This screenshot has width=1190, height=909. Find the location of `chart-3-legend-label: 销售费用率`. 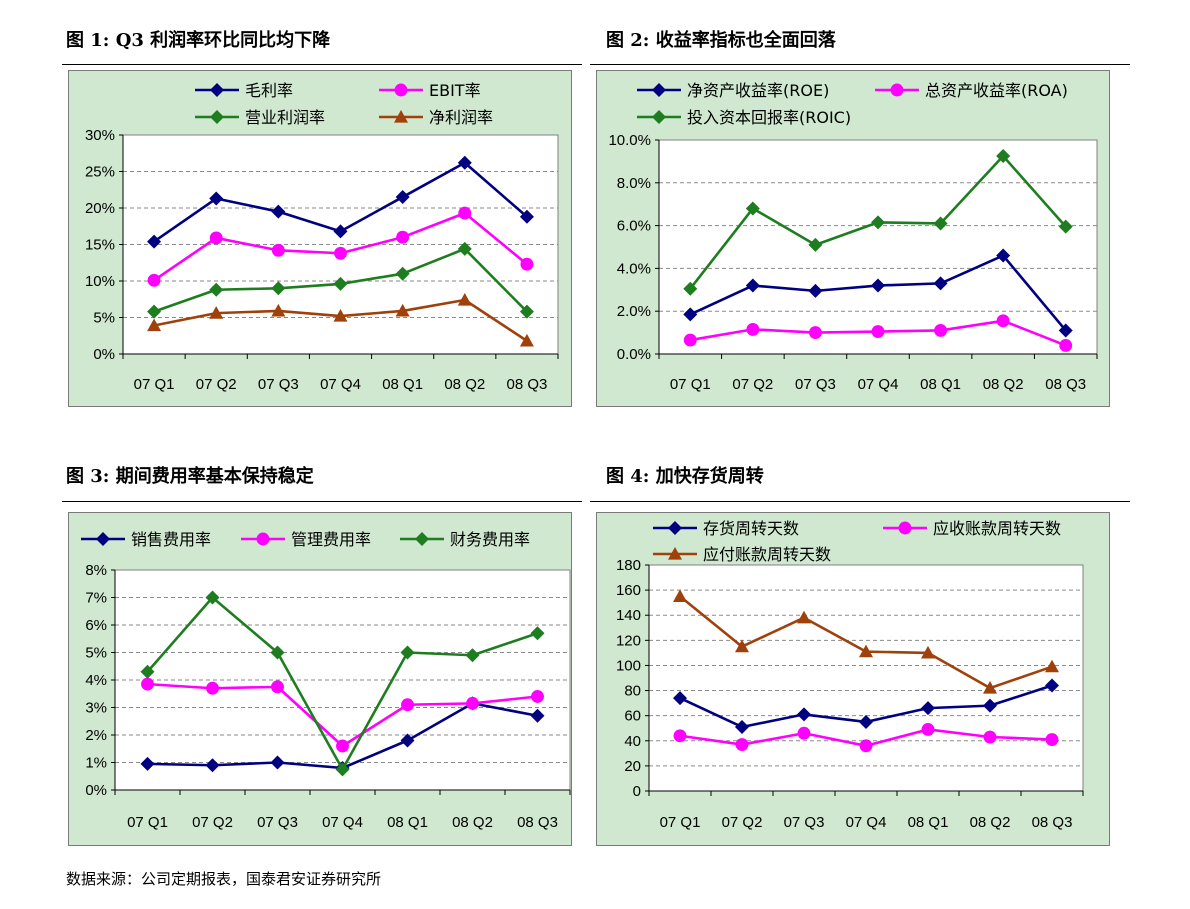

chart-3-legend-label: 销售费用率 is located at coordinates (171, 539).